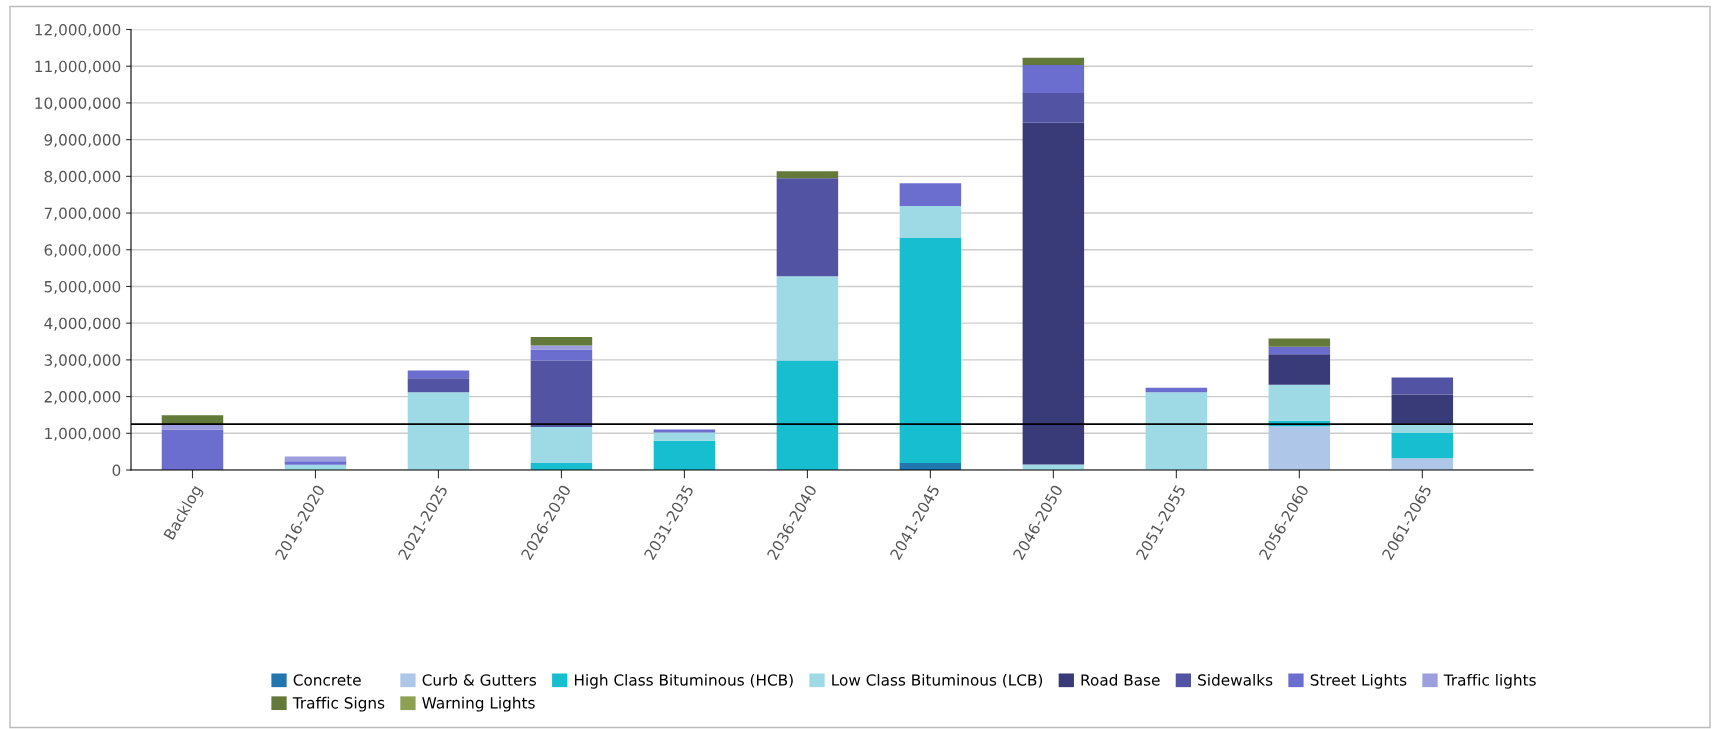  Describe the element at coordinates (683, 681) in the screenshot. I see `legend-label: High Class Bituminous (HCB)` at that location.